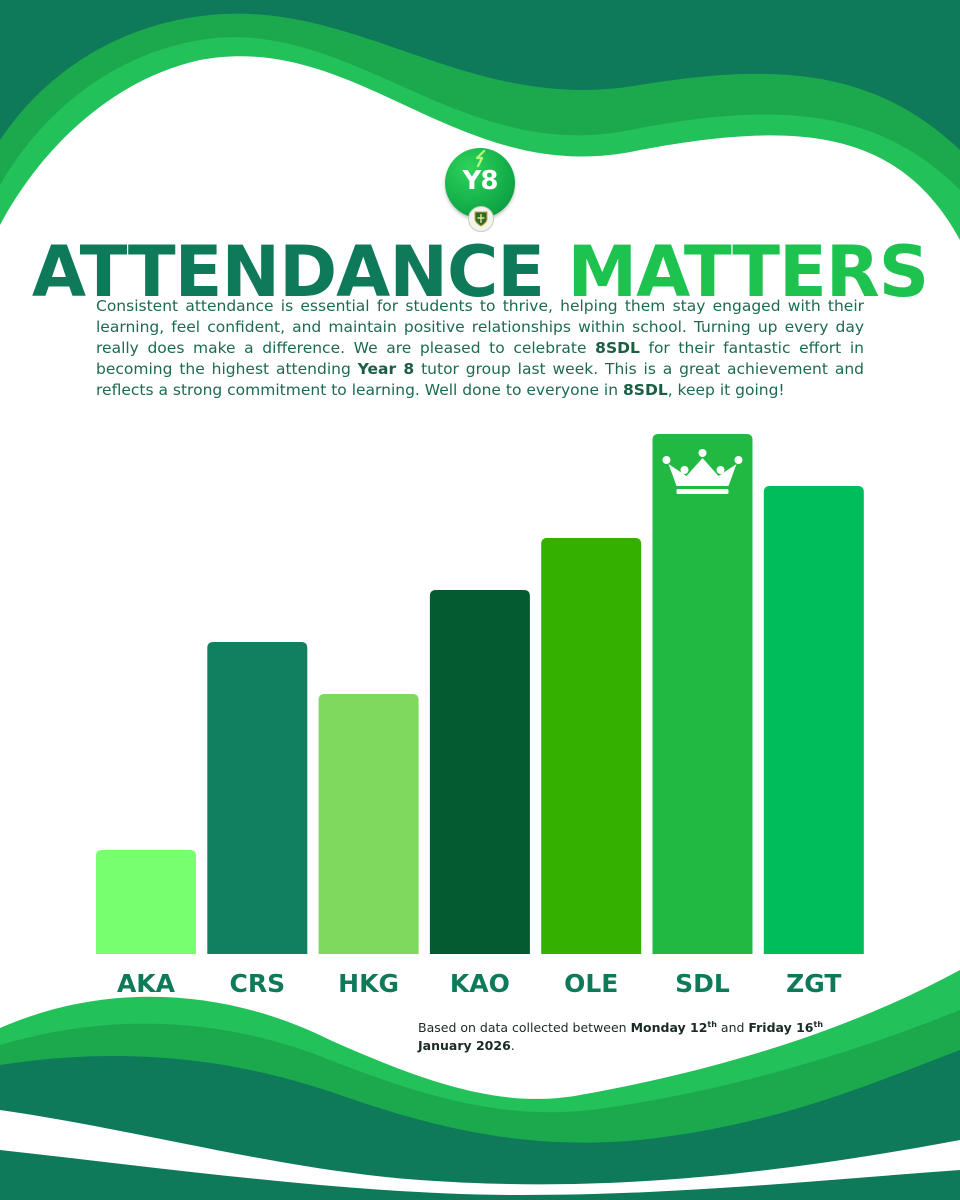 This screenshot has height=1200, width=960. Describe the element at coordinates (480, 159) in the screenshot. I see `lightning-icon` at that location.